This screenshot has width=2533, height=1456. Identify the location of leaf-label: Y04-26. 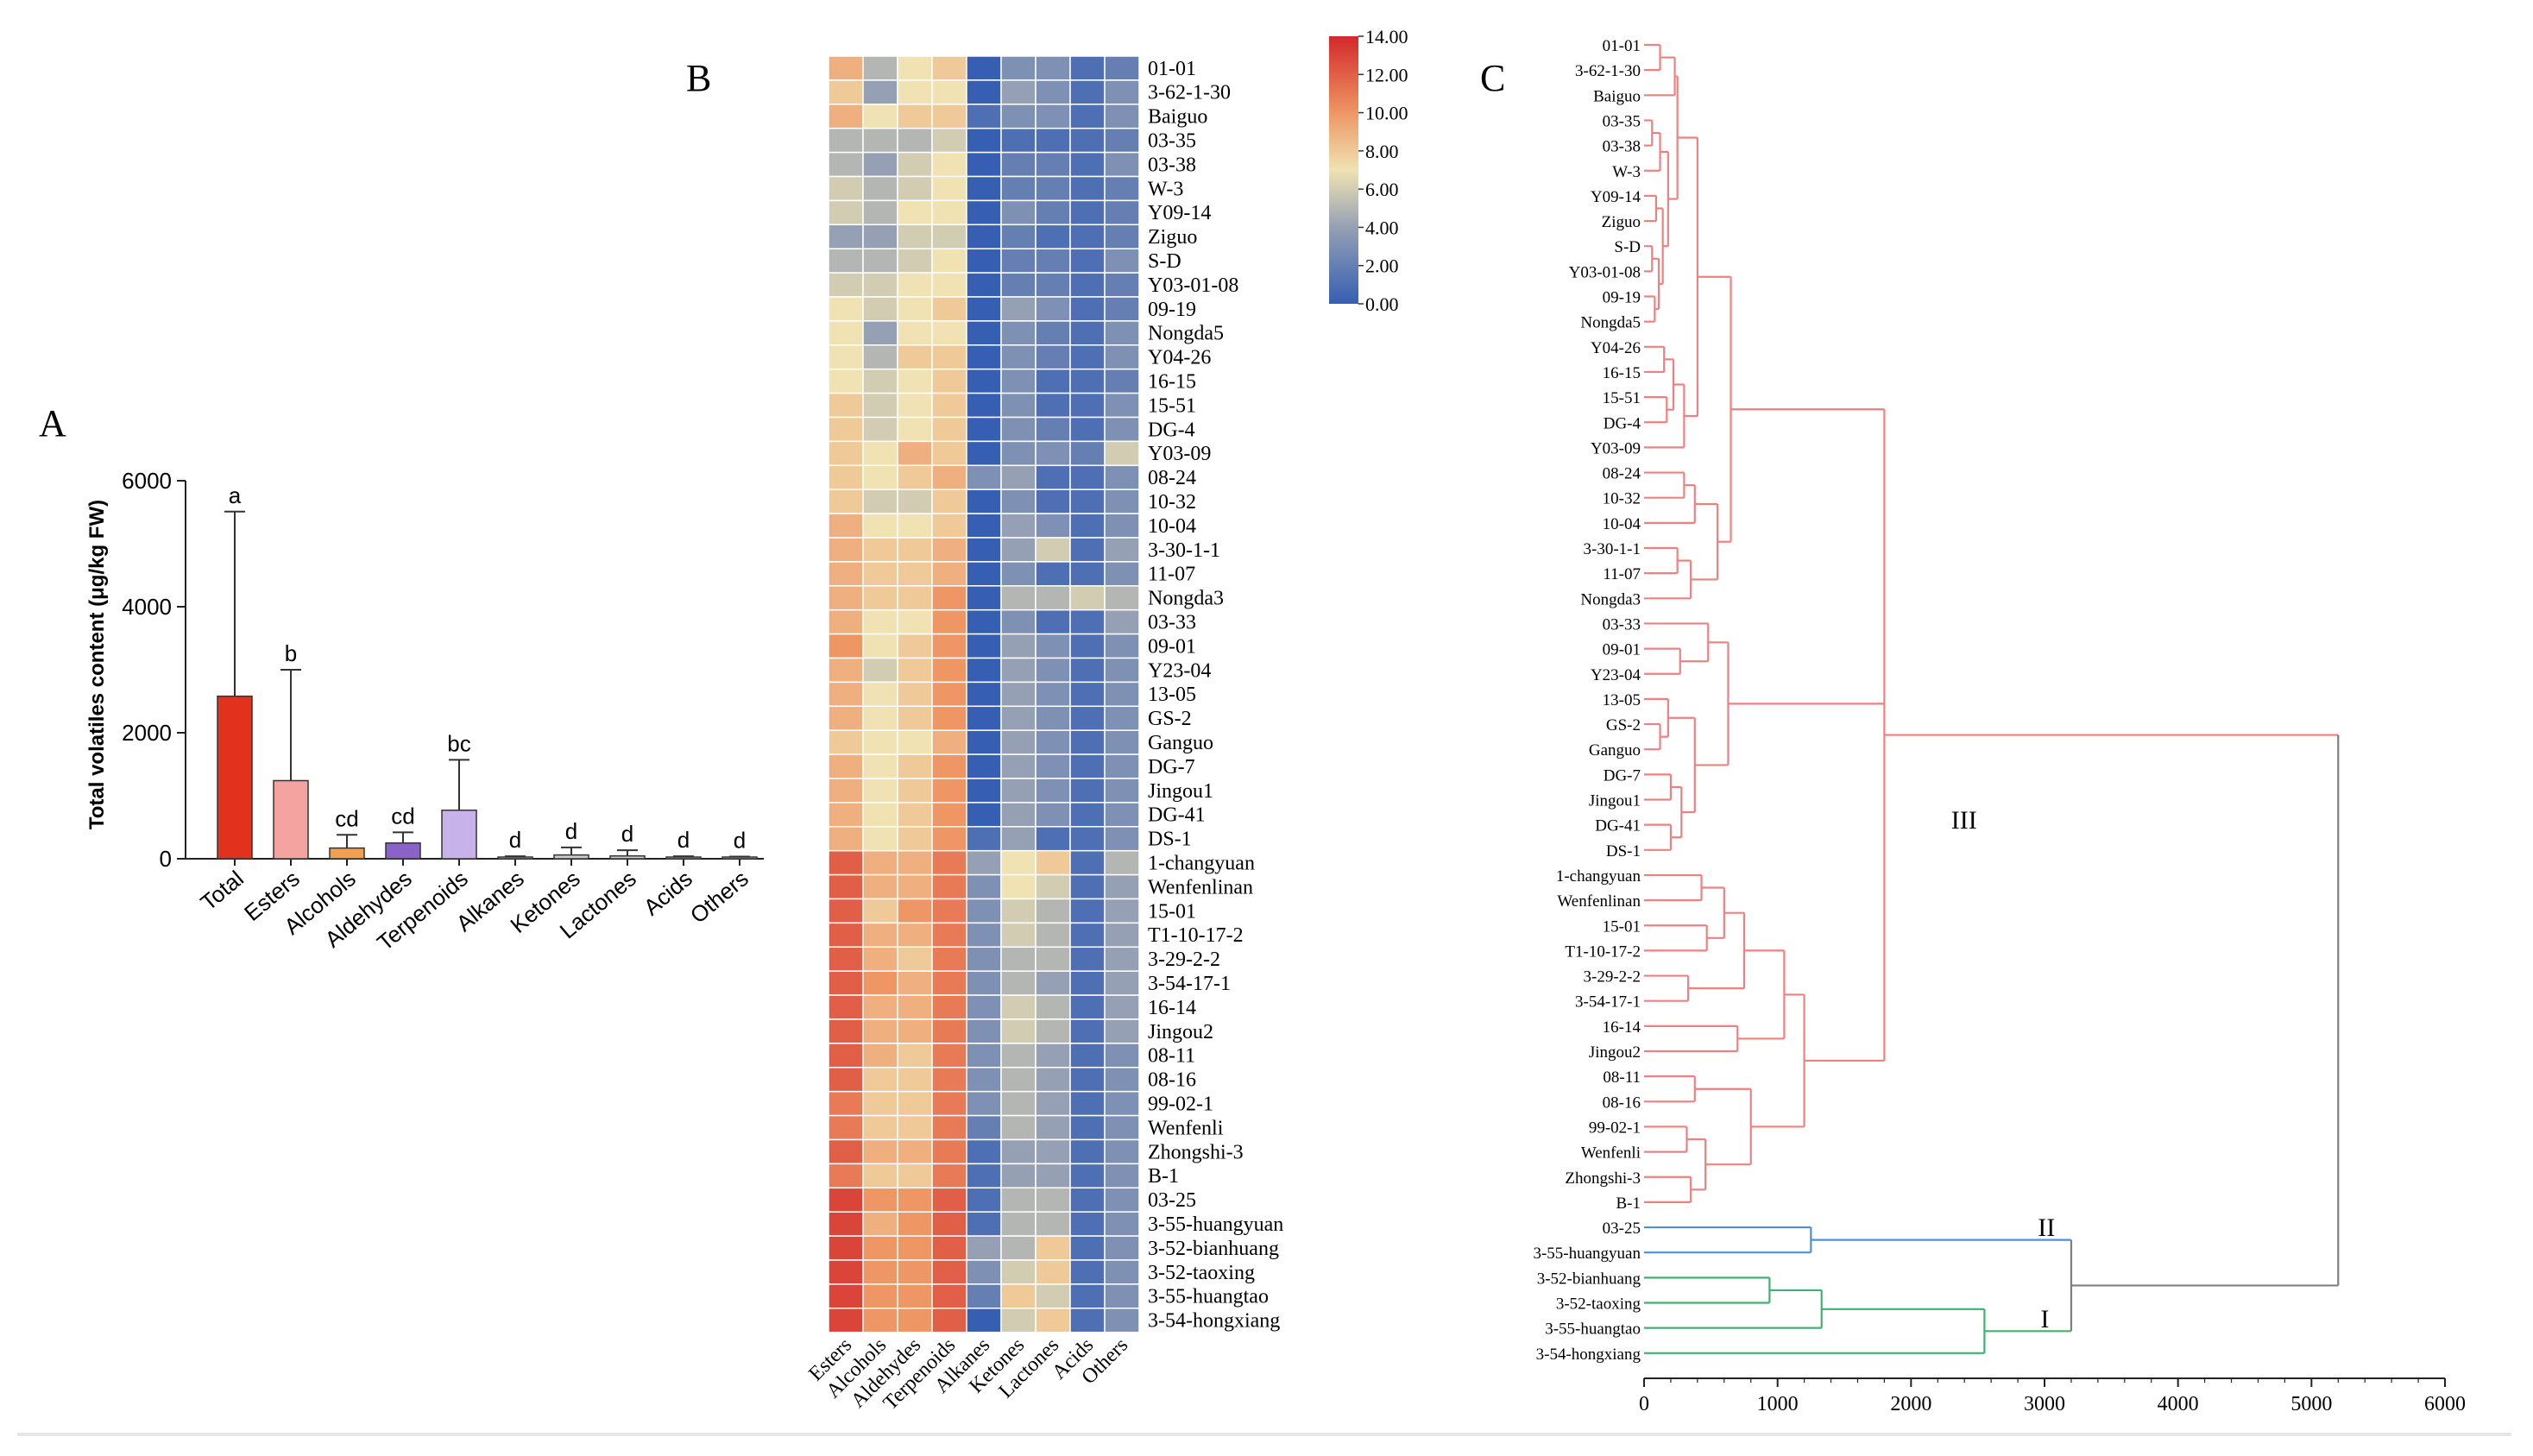
(1616, 348).